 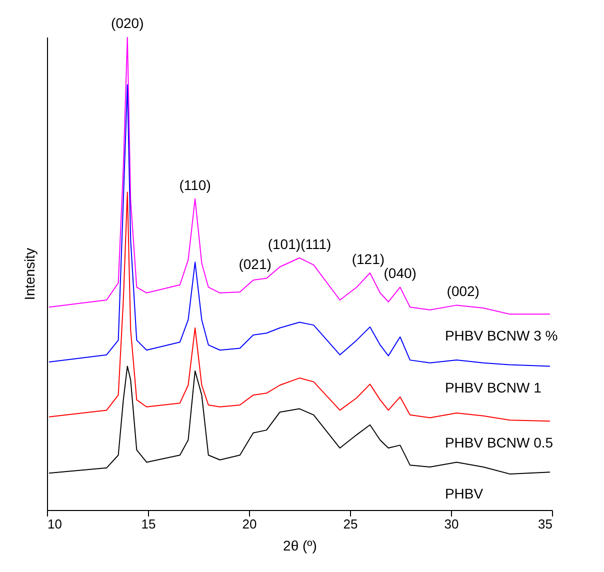 I want to click on x-tick-label: 25, so click(x=350, y=524).